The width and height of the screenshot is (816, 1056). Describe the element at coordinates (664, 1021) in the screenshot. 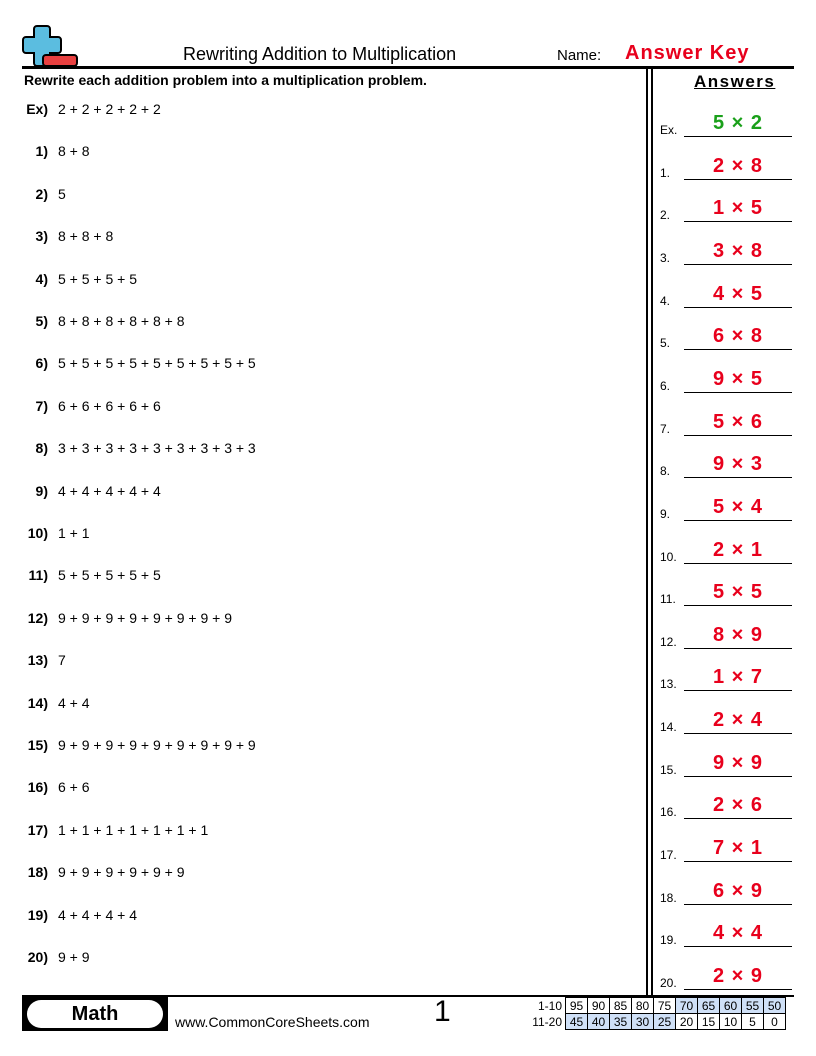

I see `score-cell: 25` at that location.